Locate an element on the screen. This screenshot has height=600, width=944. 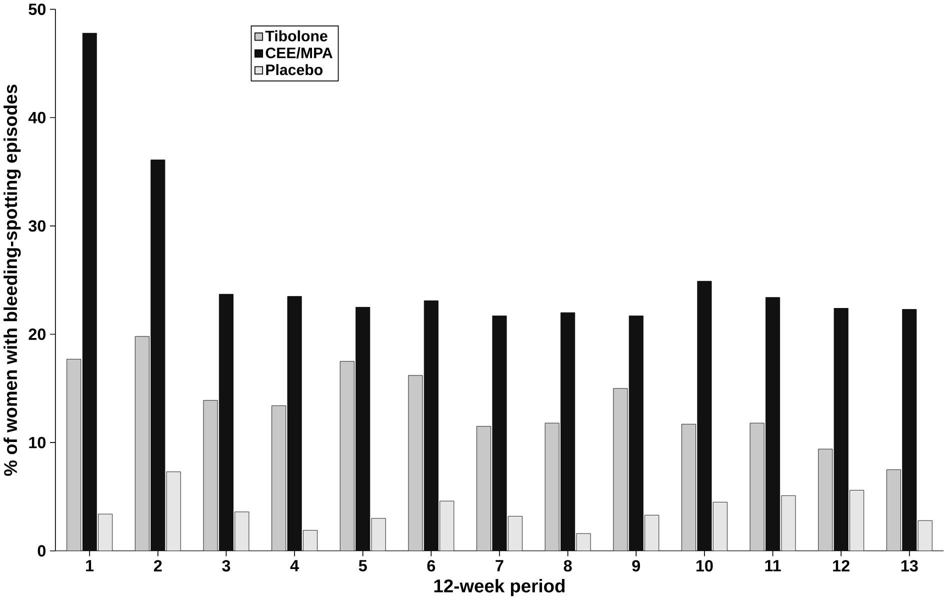
x-tick-label: 13 is located at coordinates (909, 566).